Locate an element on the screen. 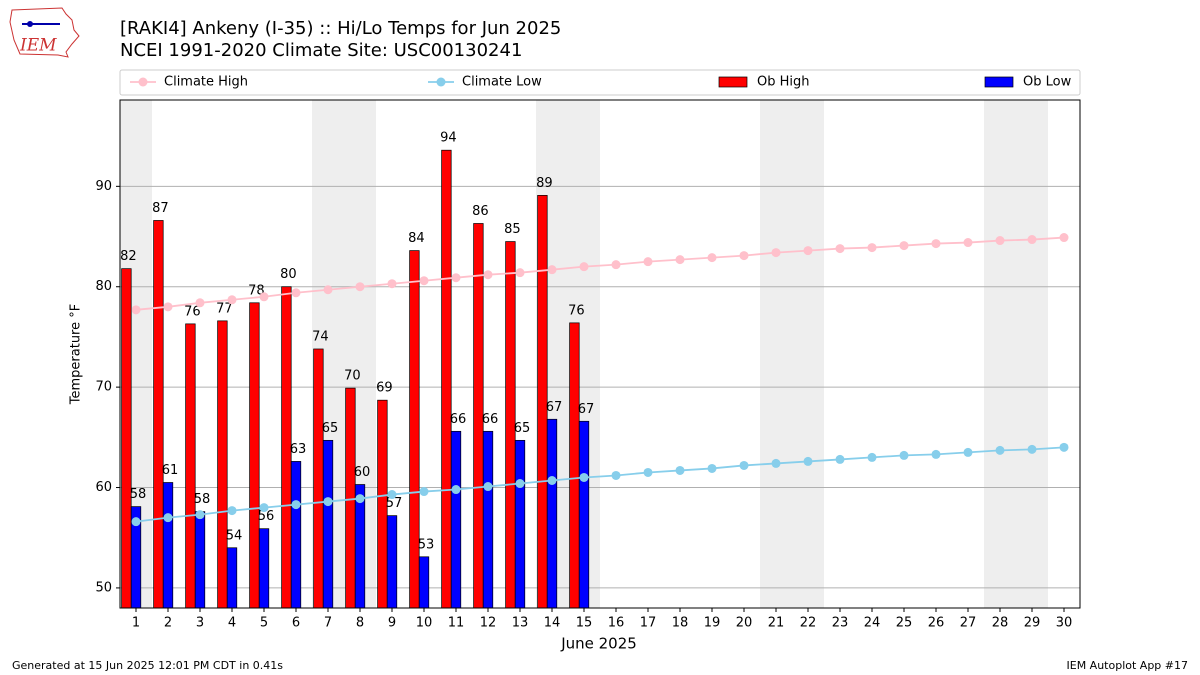 This screenshot has width=1200, height=675. value-label: 57 is located at coordinates (394, 503).